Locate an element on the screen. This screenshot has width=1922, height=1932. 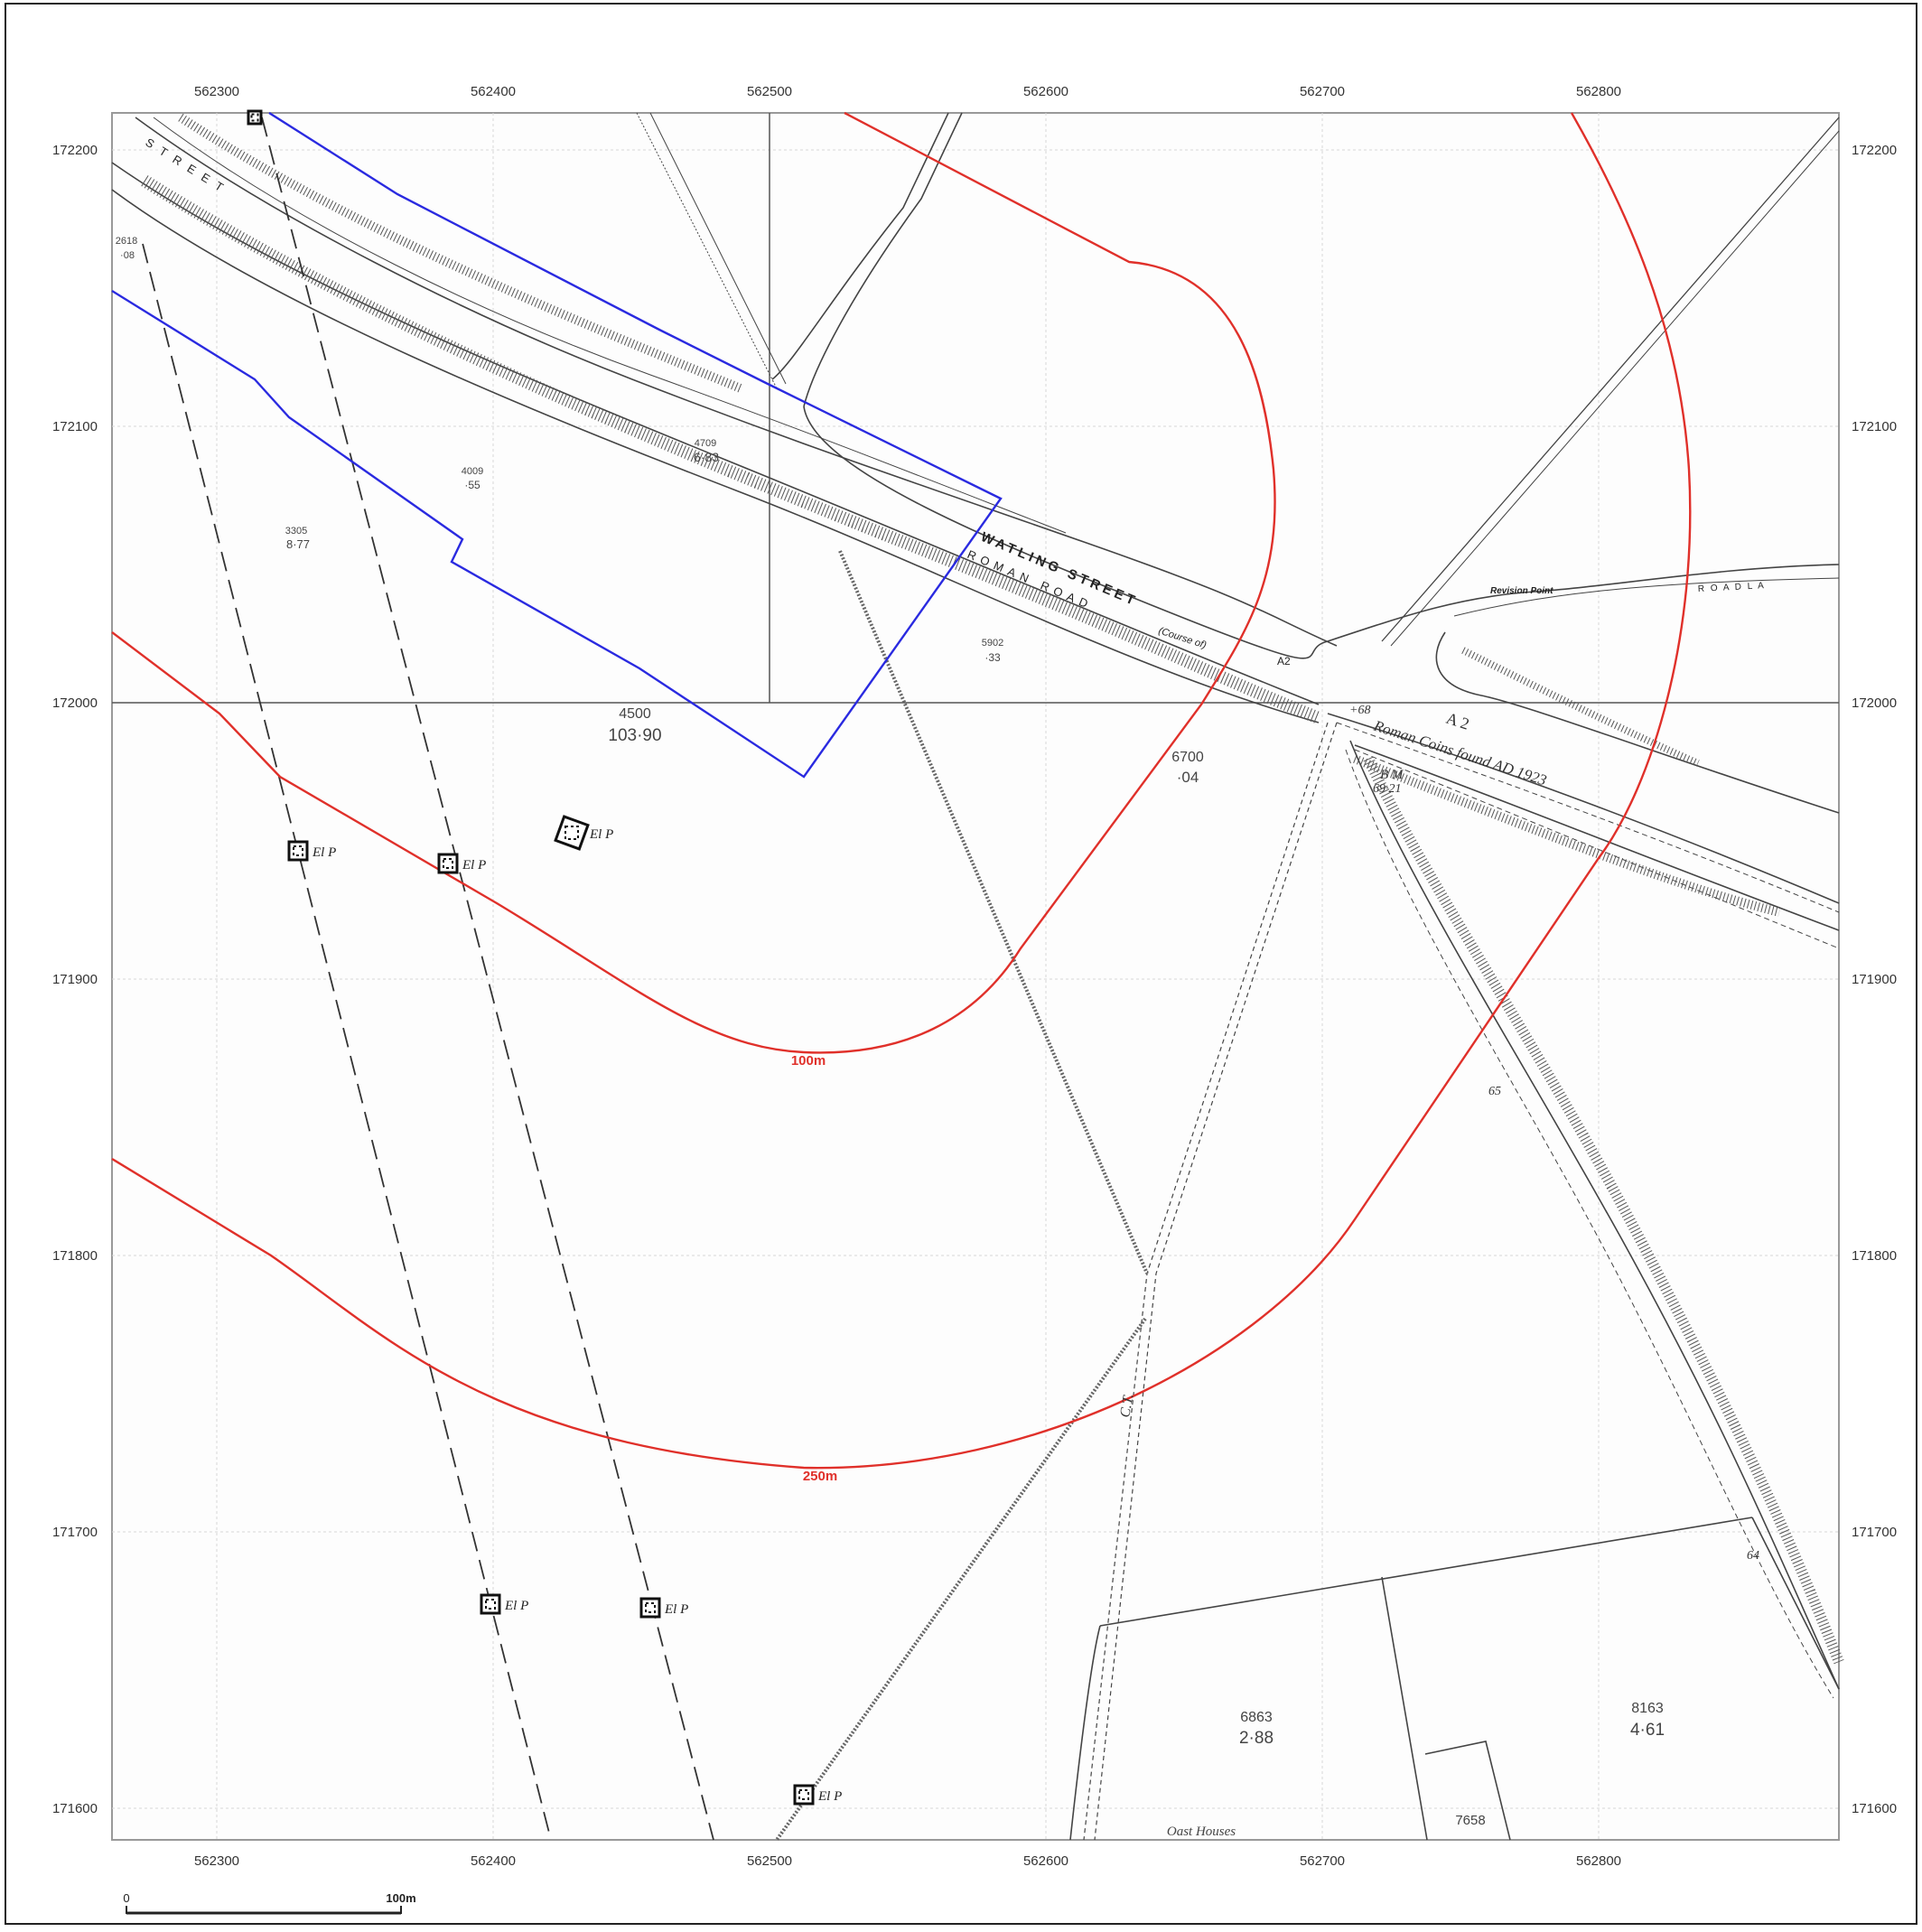
bench-mark-value: 69·21 is located at coordinates (1387, 789).